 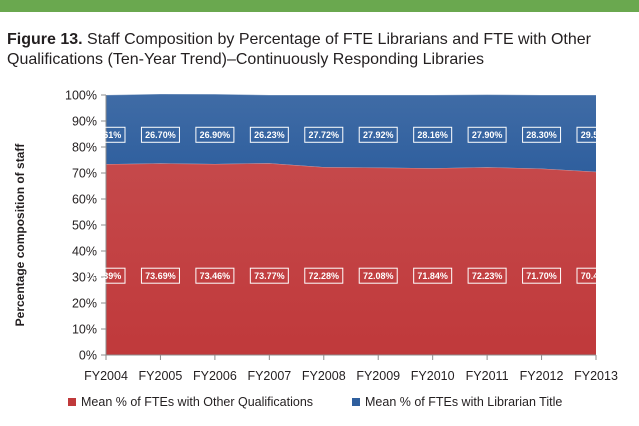 What do you see at coordinates (487, 376) in the screenshot?
I see `x-tick-label: FY2011` at bounding box center [487, 376].